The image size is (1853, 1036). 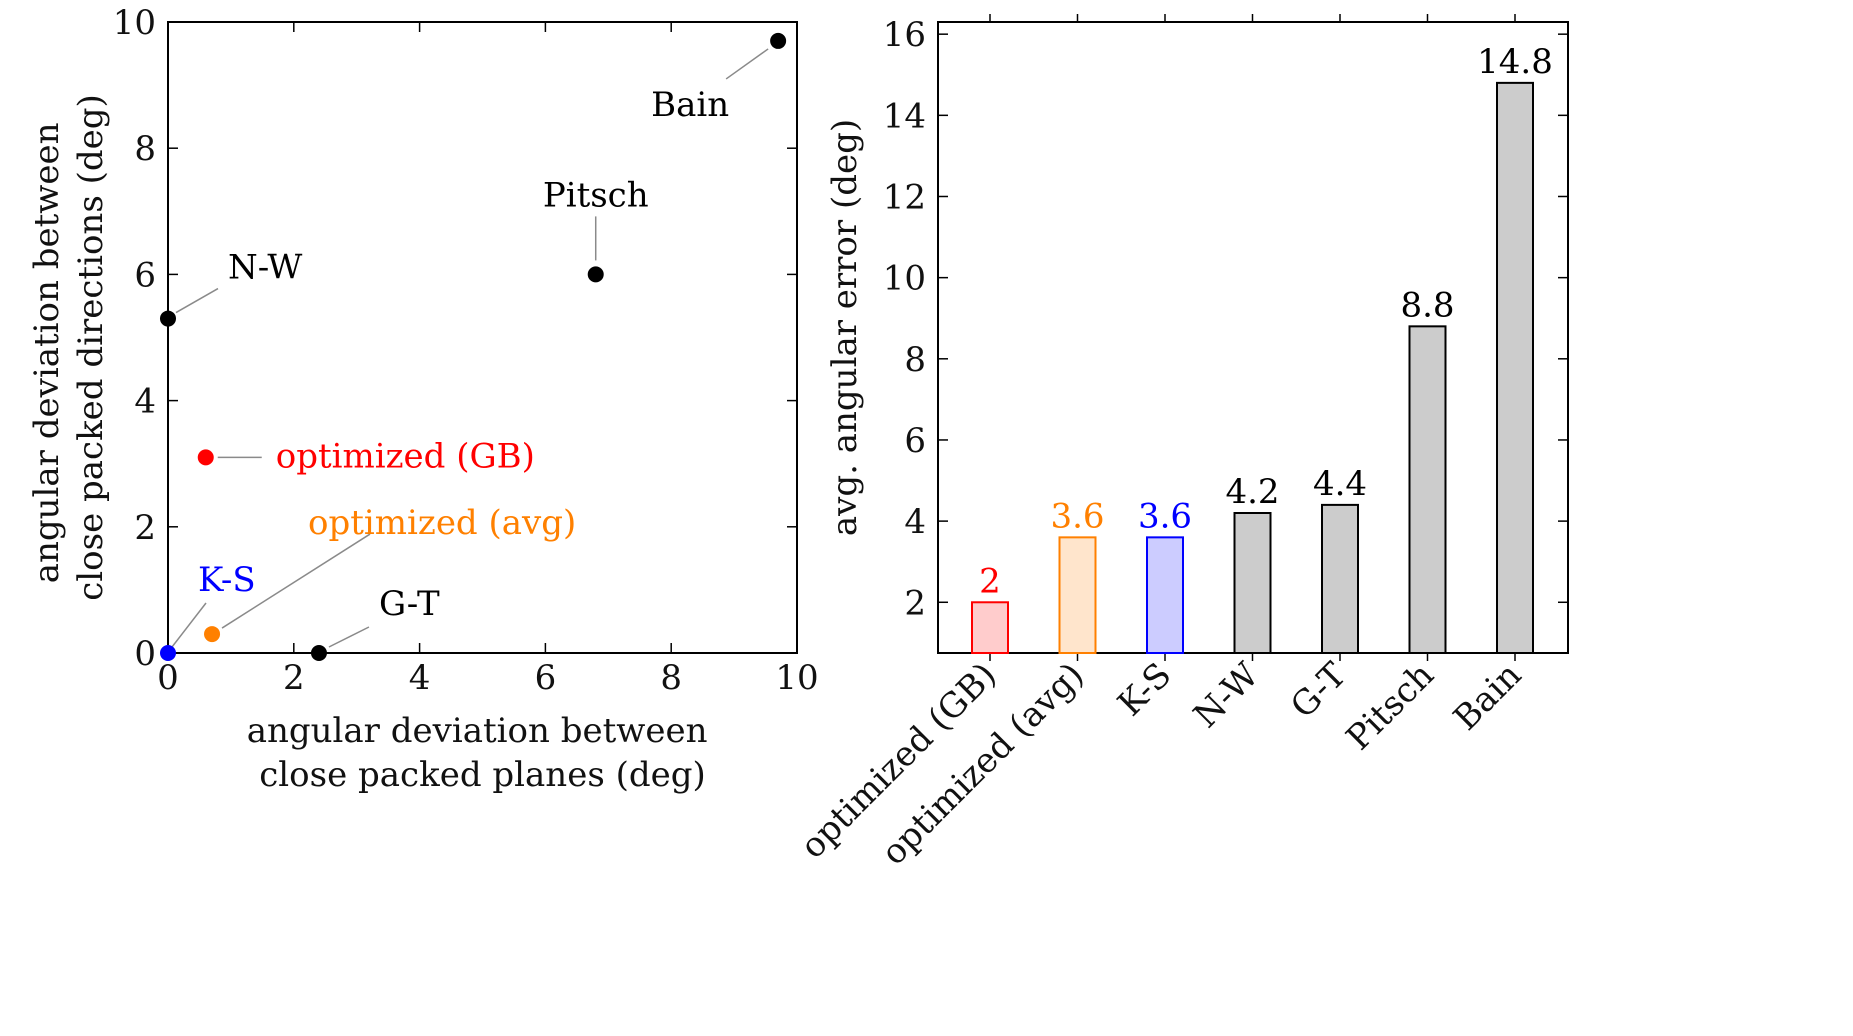 I want to click on bar-value-label: 4.4, so click(x=1340, y=484).